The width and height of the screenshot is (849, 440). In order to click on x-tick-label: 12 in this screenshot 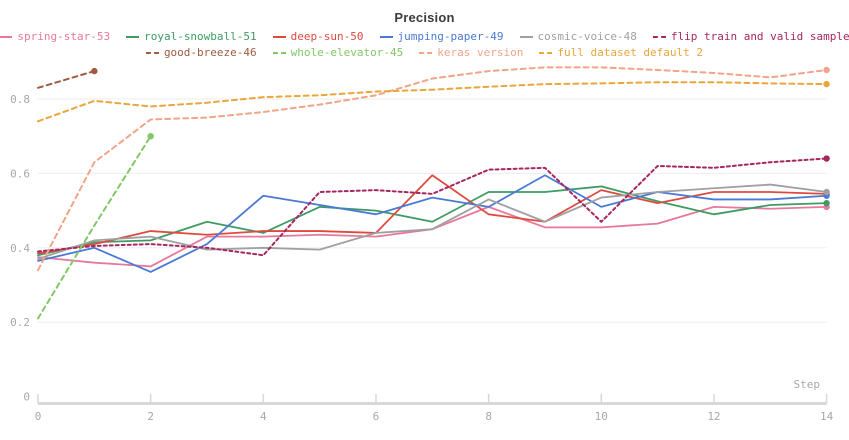, I will do `click(713, 416)`.